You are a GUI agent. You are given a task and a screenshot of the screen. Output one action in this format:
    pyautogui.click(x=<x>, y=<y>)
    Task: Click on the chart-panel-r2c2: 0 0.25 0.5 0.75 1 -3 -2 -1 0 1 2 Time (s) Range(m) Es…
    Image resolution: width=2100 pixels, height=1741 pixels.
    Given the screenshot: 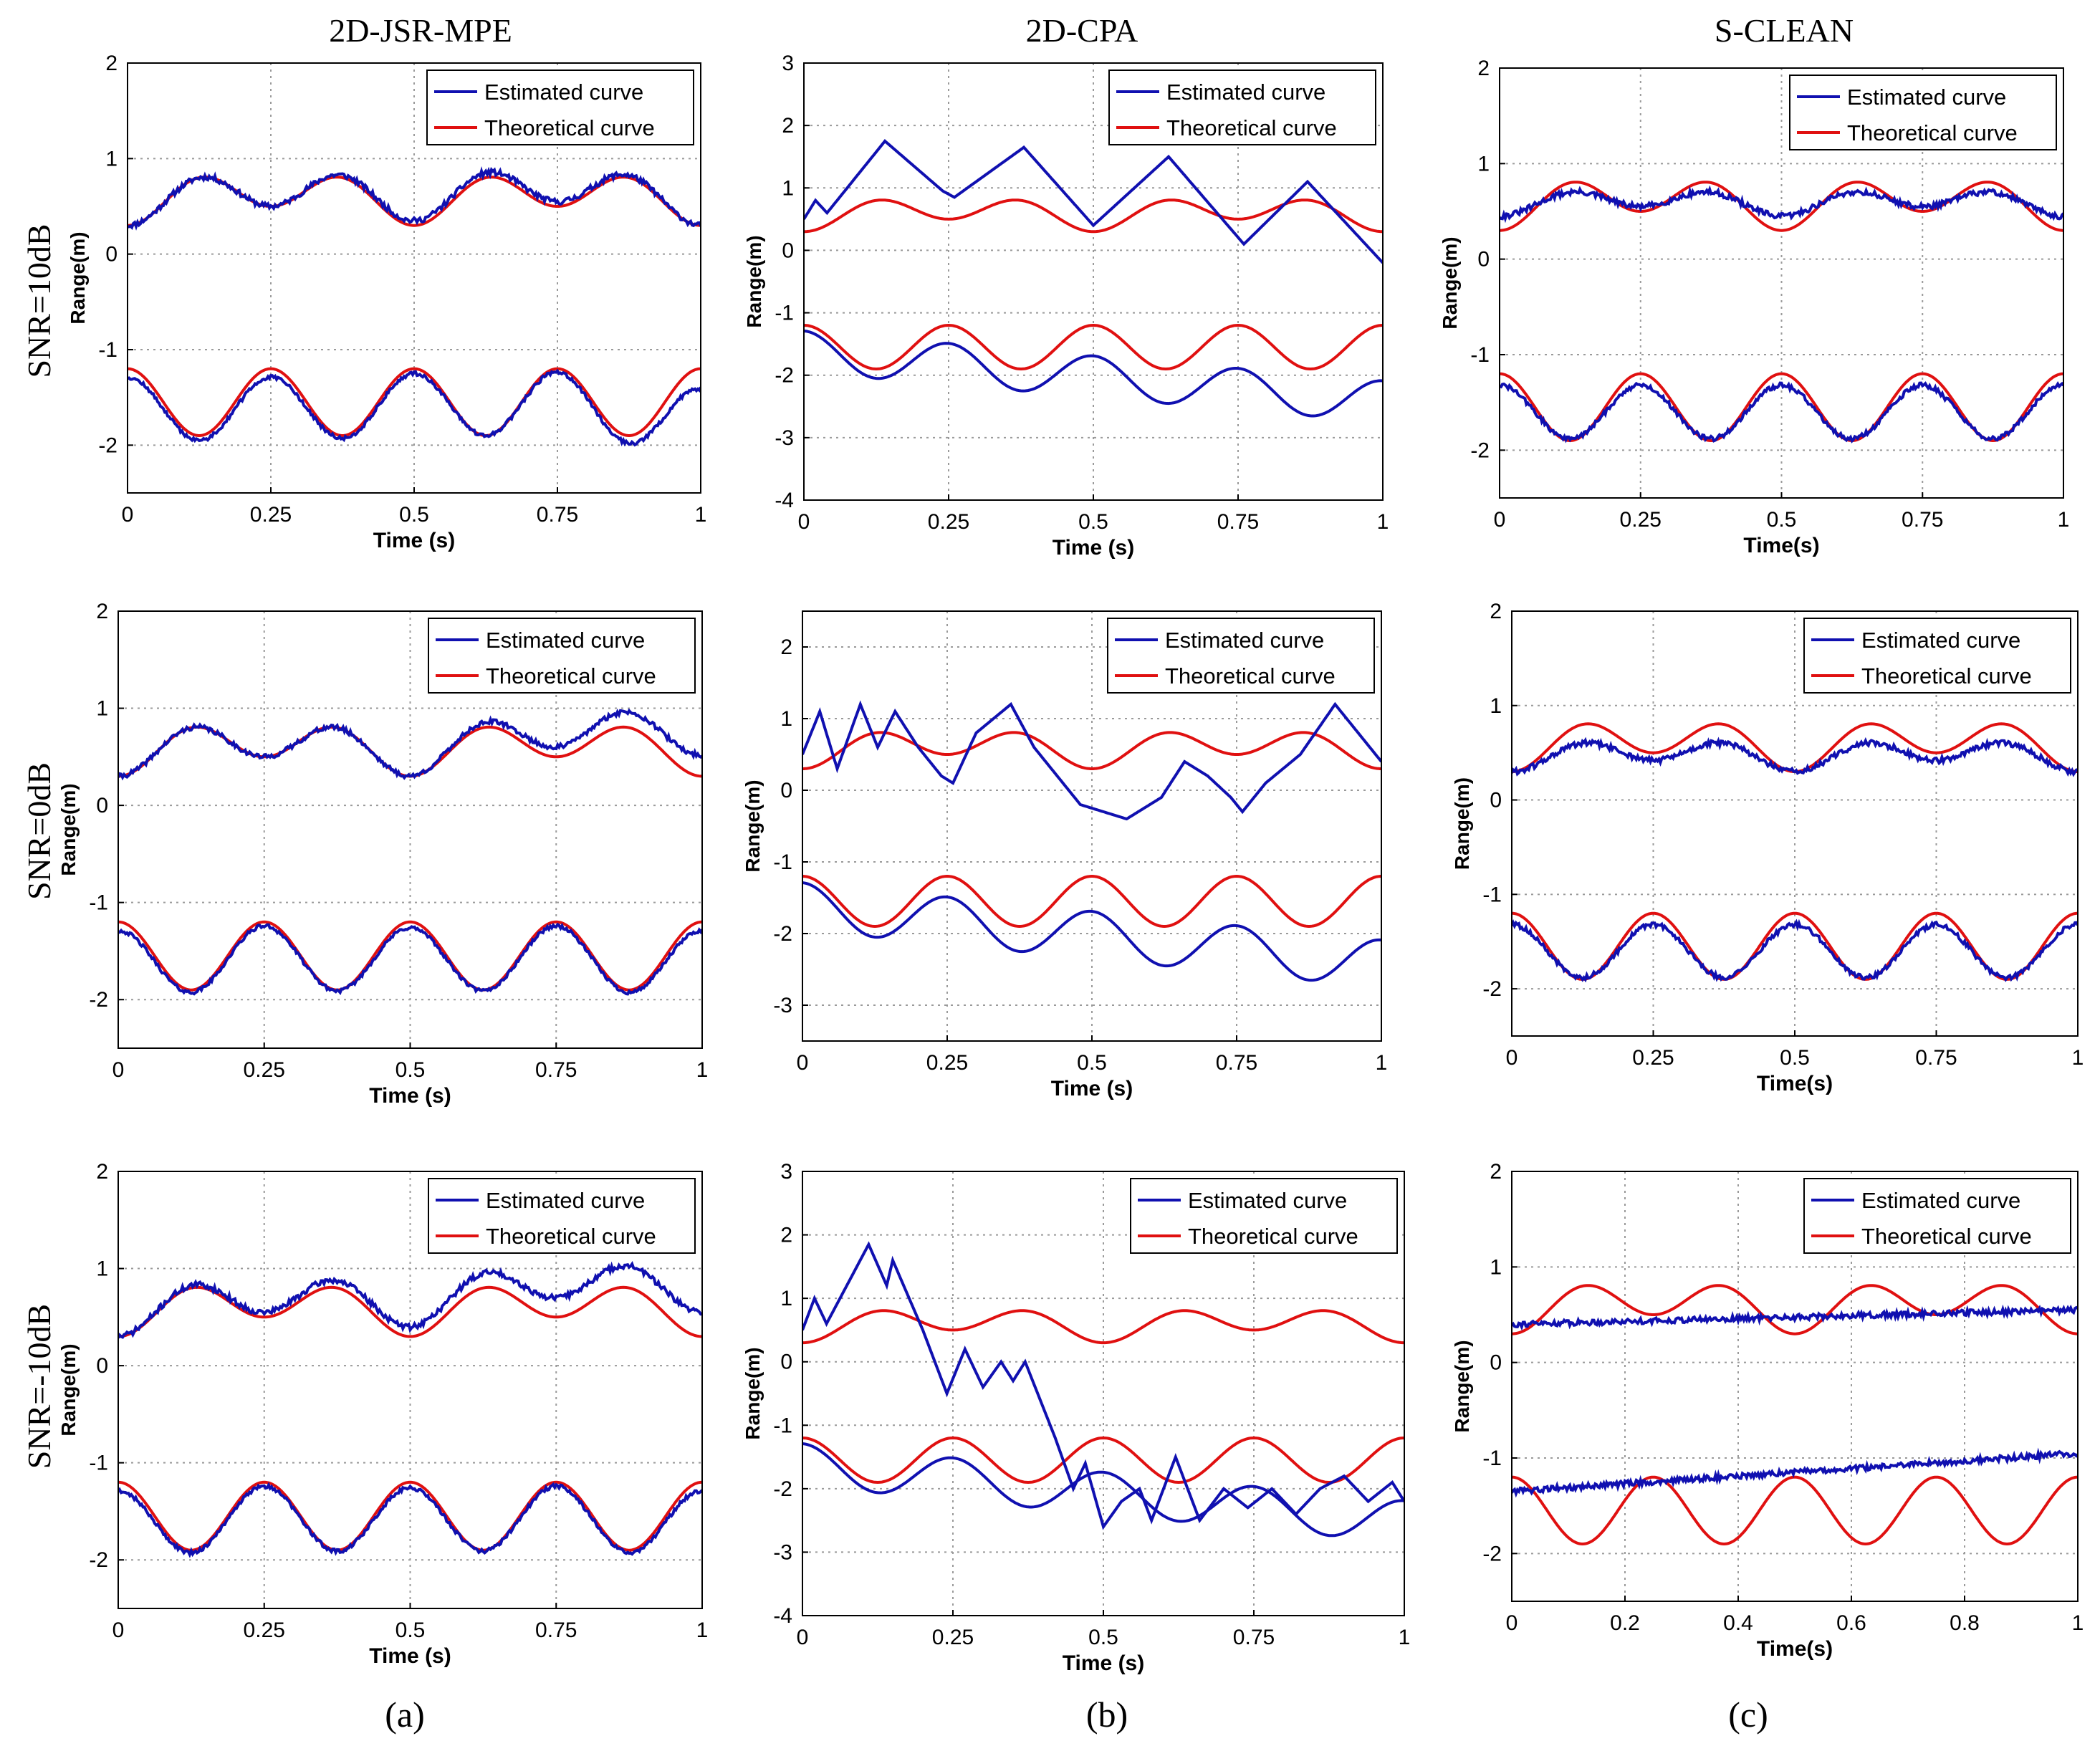 What is the action you would take?
    pyautogui.click(x=1064, y=855)
    